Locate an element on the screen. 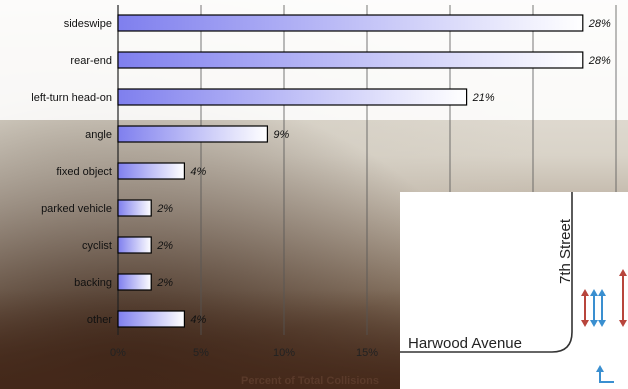 Image resolution: width=628 pixels, height=389 pixels. value-label: 9% is located at coordinates (281, 135).